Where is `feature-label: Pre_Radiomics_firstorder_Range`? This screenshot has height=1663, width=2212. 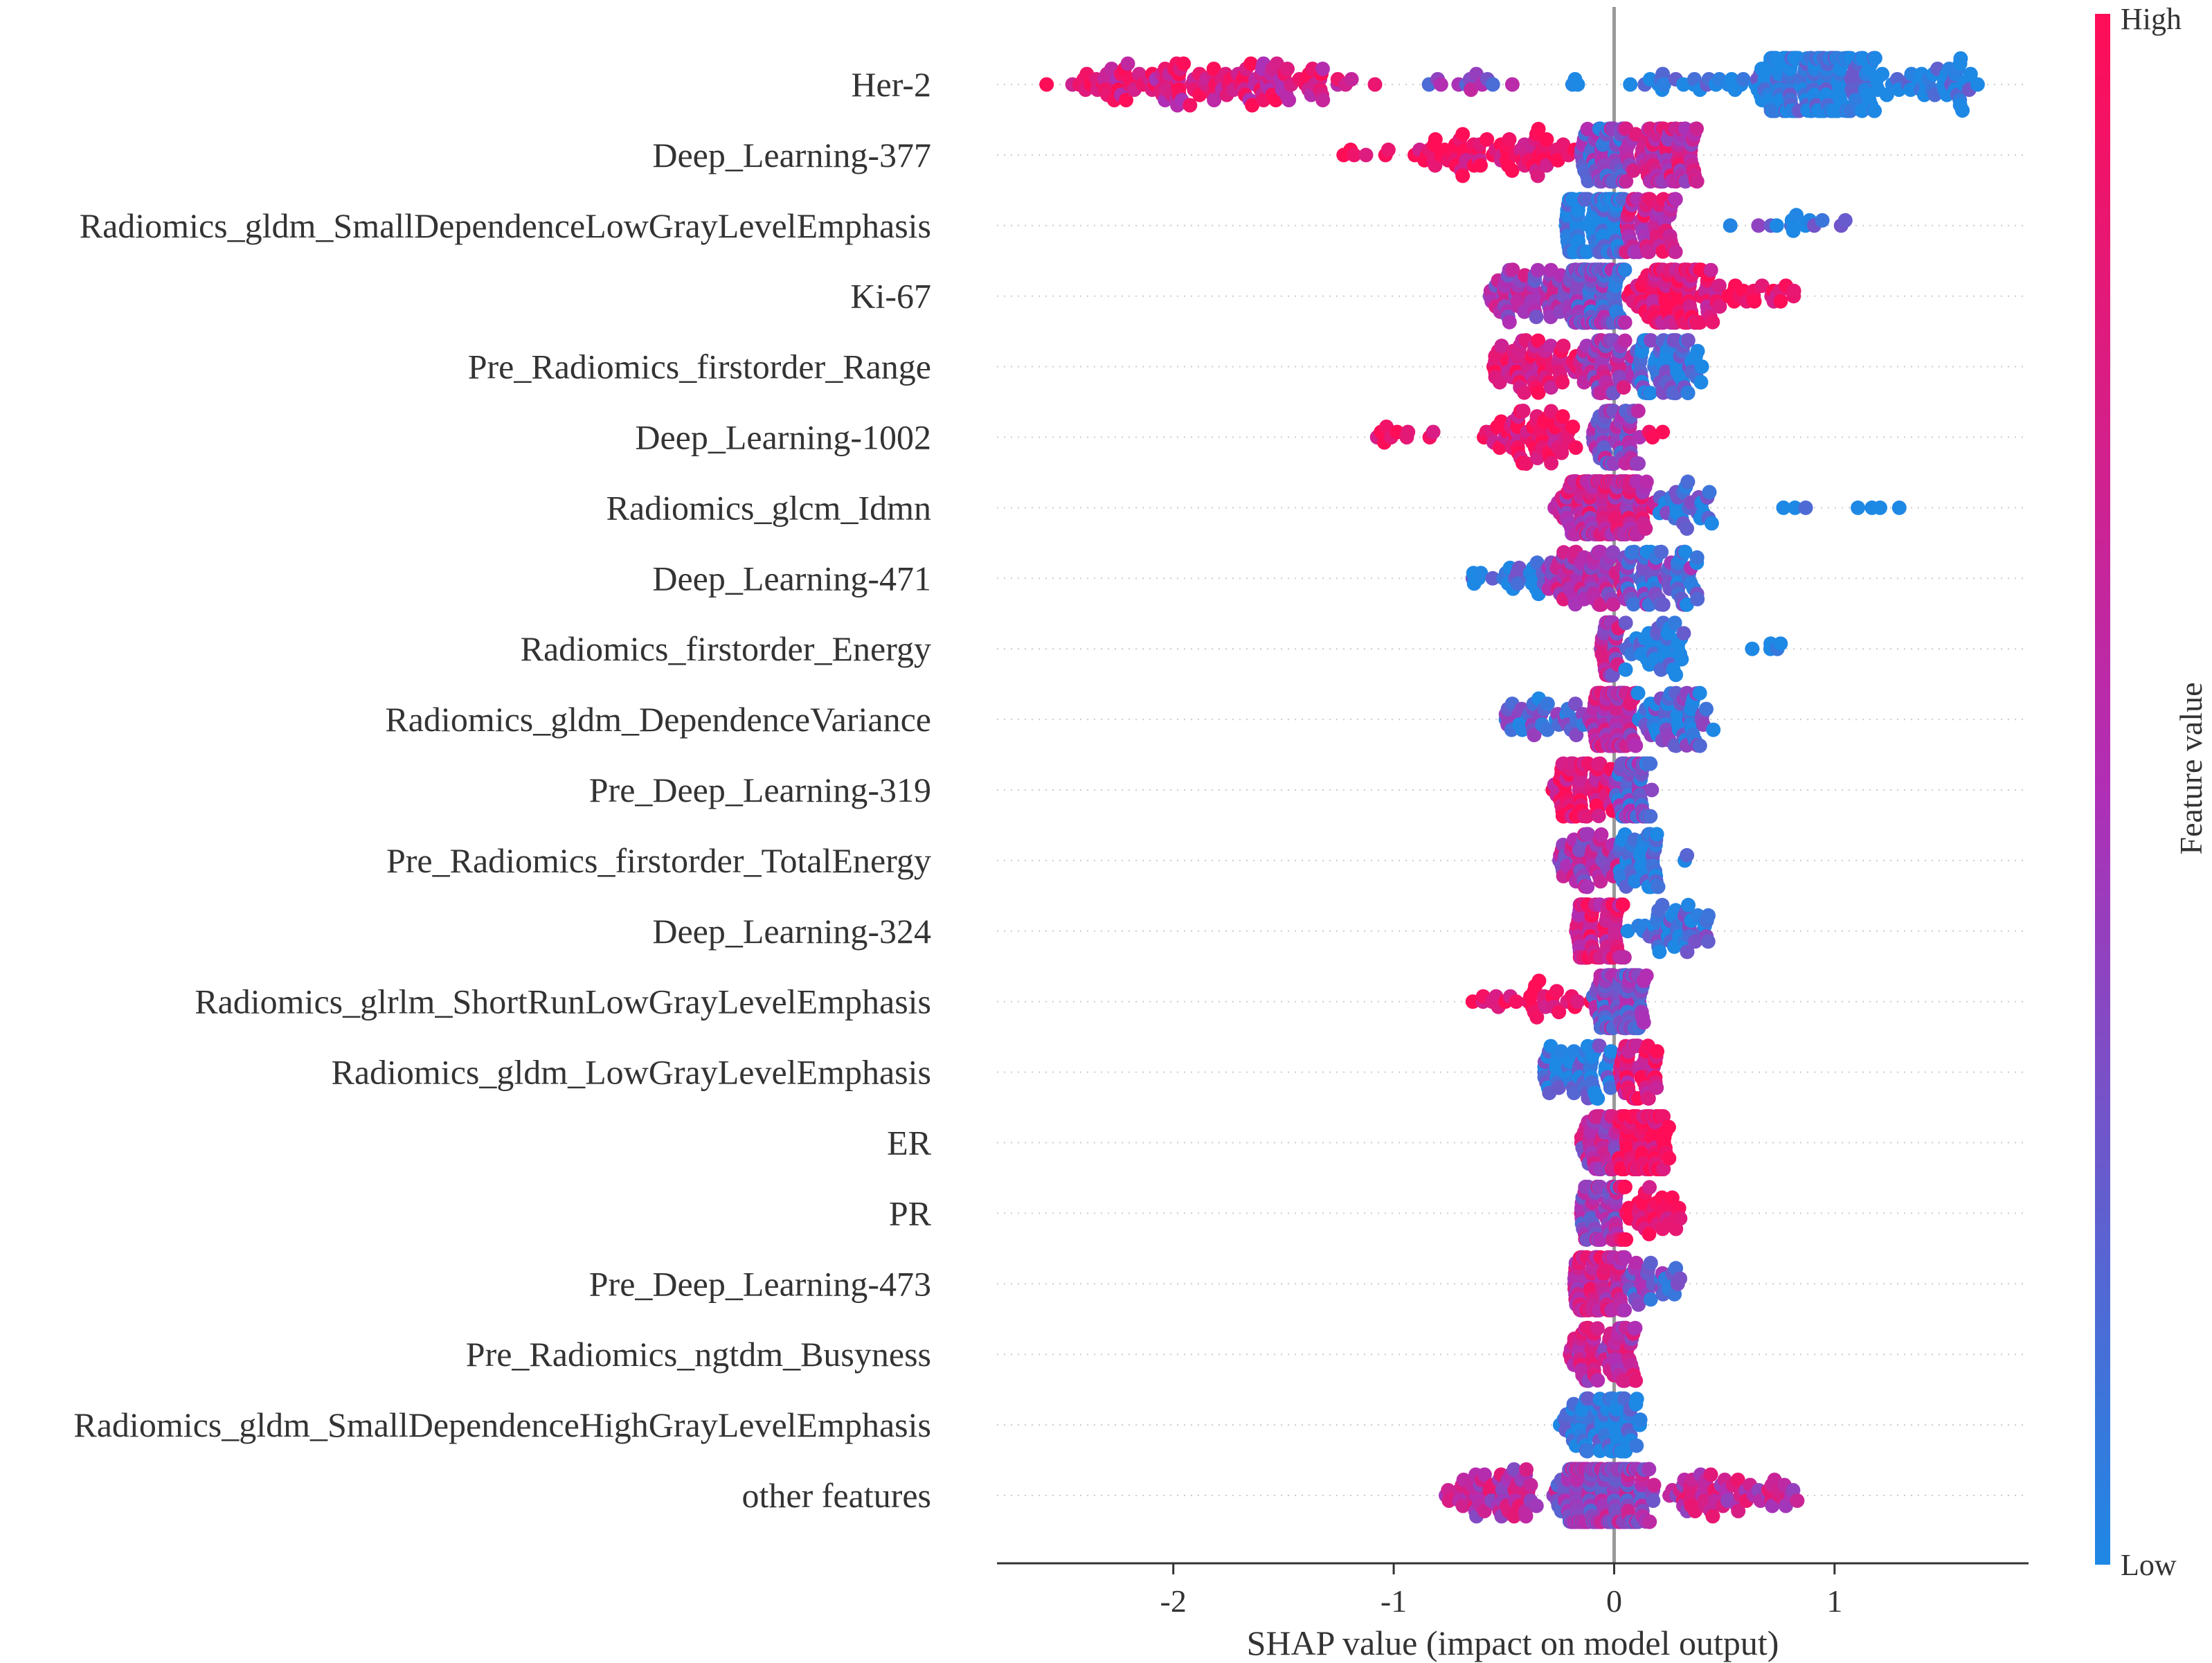
feature-label: Pre_Radiomics_firstorder_Range is located at coordinates (699, 367).